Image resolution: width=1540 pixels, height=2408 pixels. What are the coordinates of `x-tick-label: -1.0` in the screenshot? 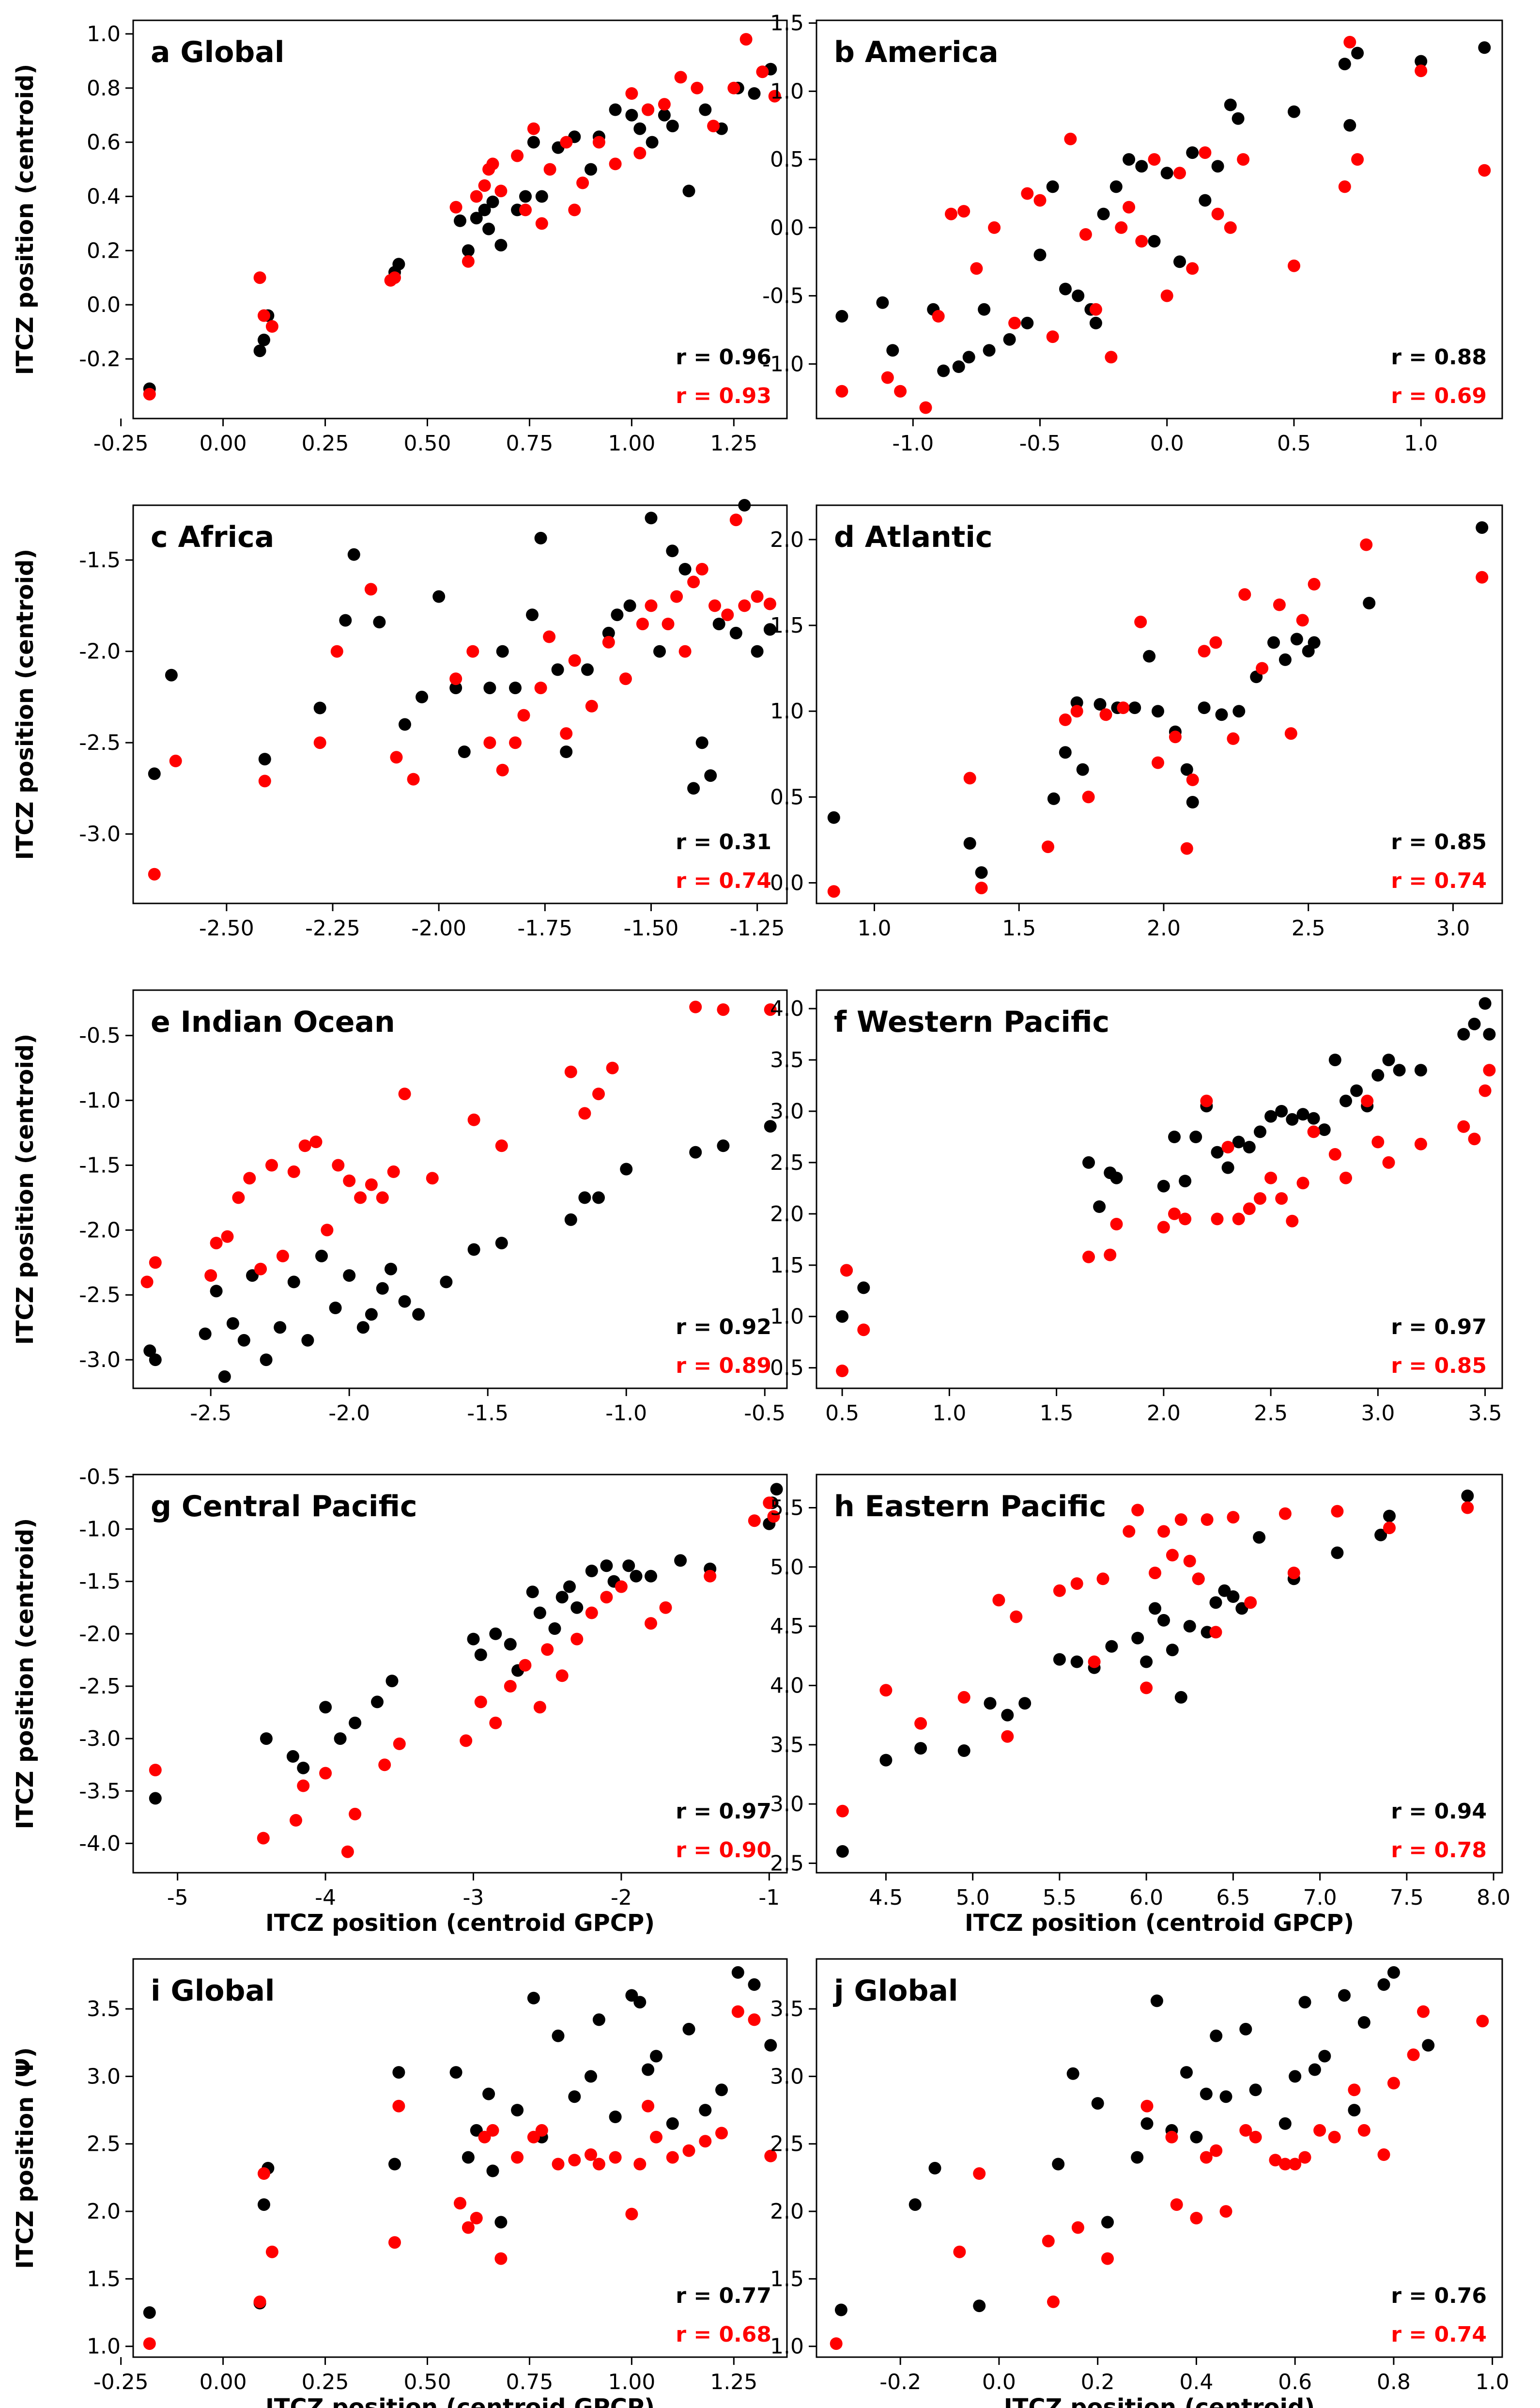 It's located at (913, 443).